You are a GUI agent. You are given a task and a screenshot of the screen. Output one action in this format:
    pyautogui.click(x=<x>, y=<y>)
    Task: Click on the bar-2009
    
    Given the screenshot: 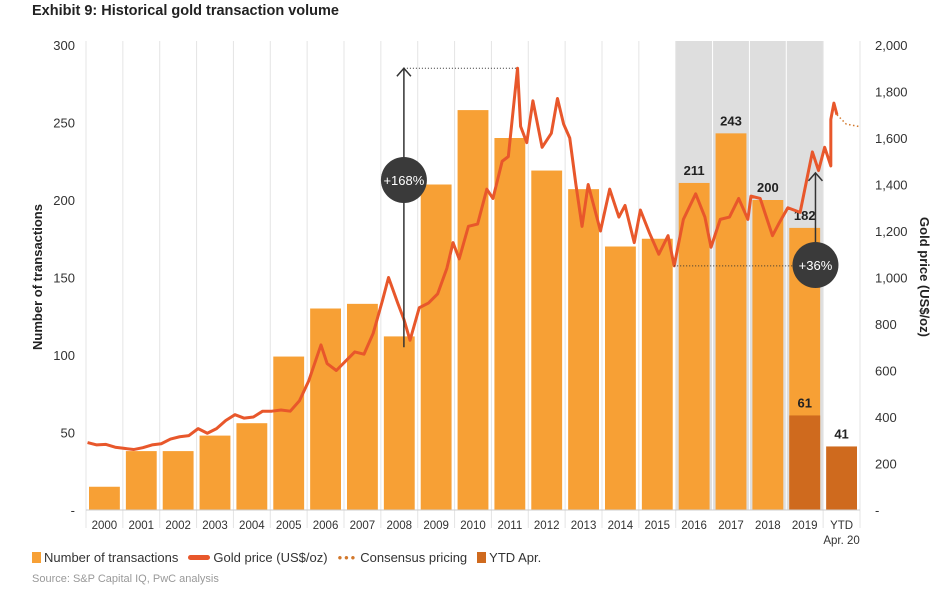 What is the action you would take?
    pyautogui.click(x=436, y=347)
    